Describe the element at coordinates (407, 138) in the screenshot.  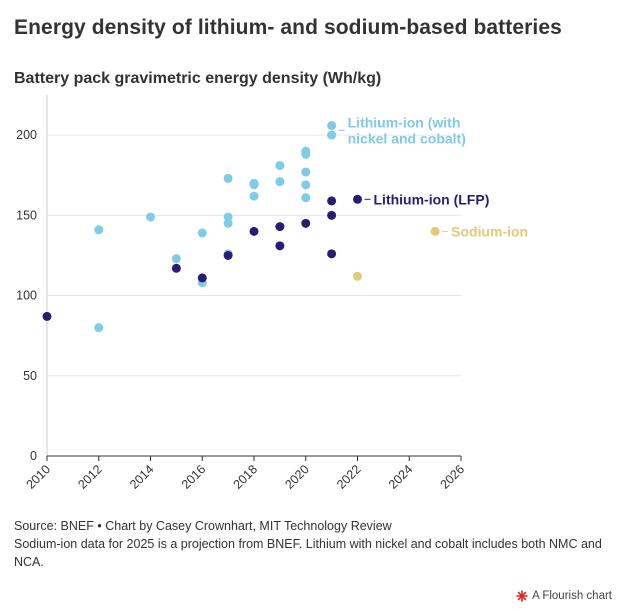
I see `series-label: nickel and cobalt)` at that location.